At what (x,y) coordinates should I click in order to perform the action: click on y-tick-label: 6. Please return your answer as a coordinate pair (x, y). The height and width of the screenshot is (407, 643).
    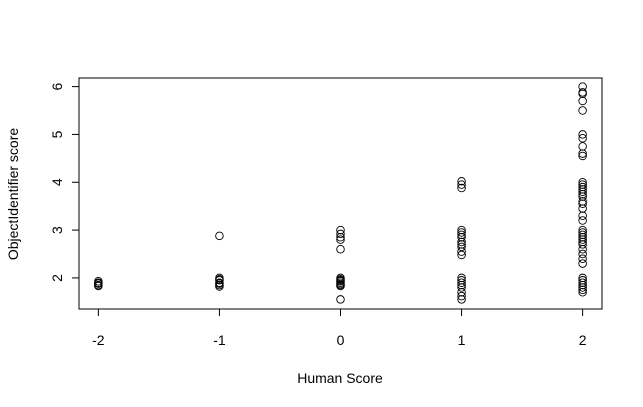
    Looking at the image, I should click on (57, 87).